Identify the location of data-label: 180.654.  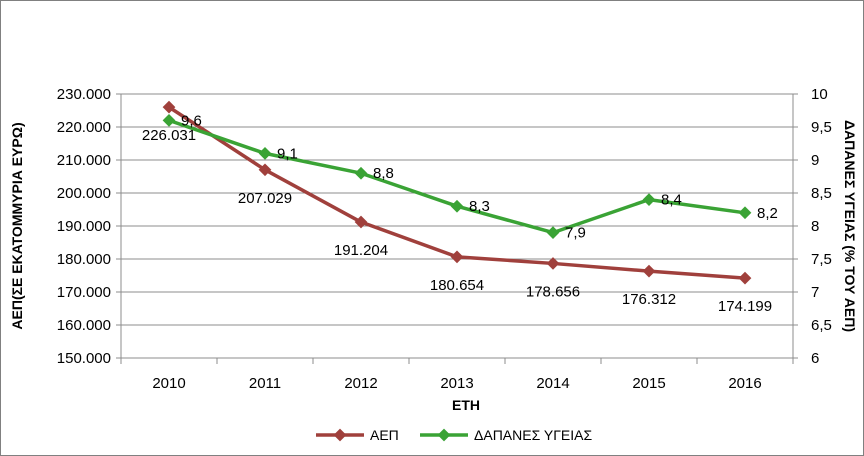
(457, 285).